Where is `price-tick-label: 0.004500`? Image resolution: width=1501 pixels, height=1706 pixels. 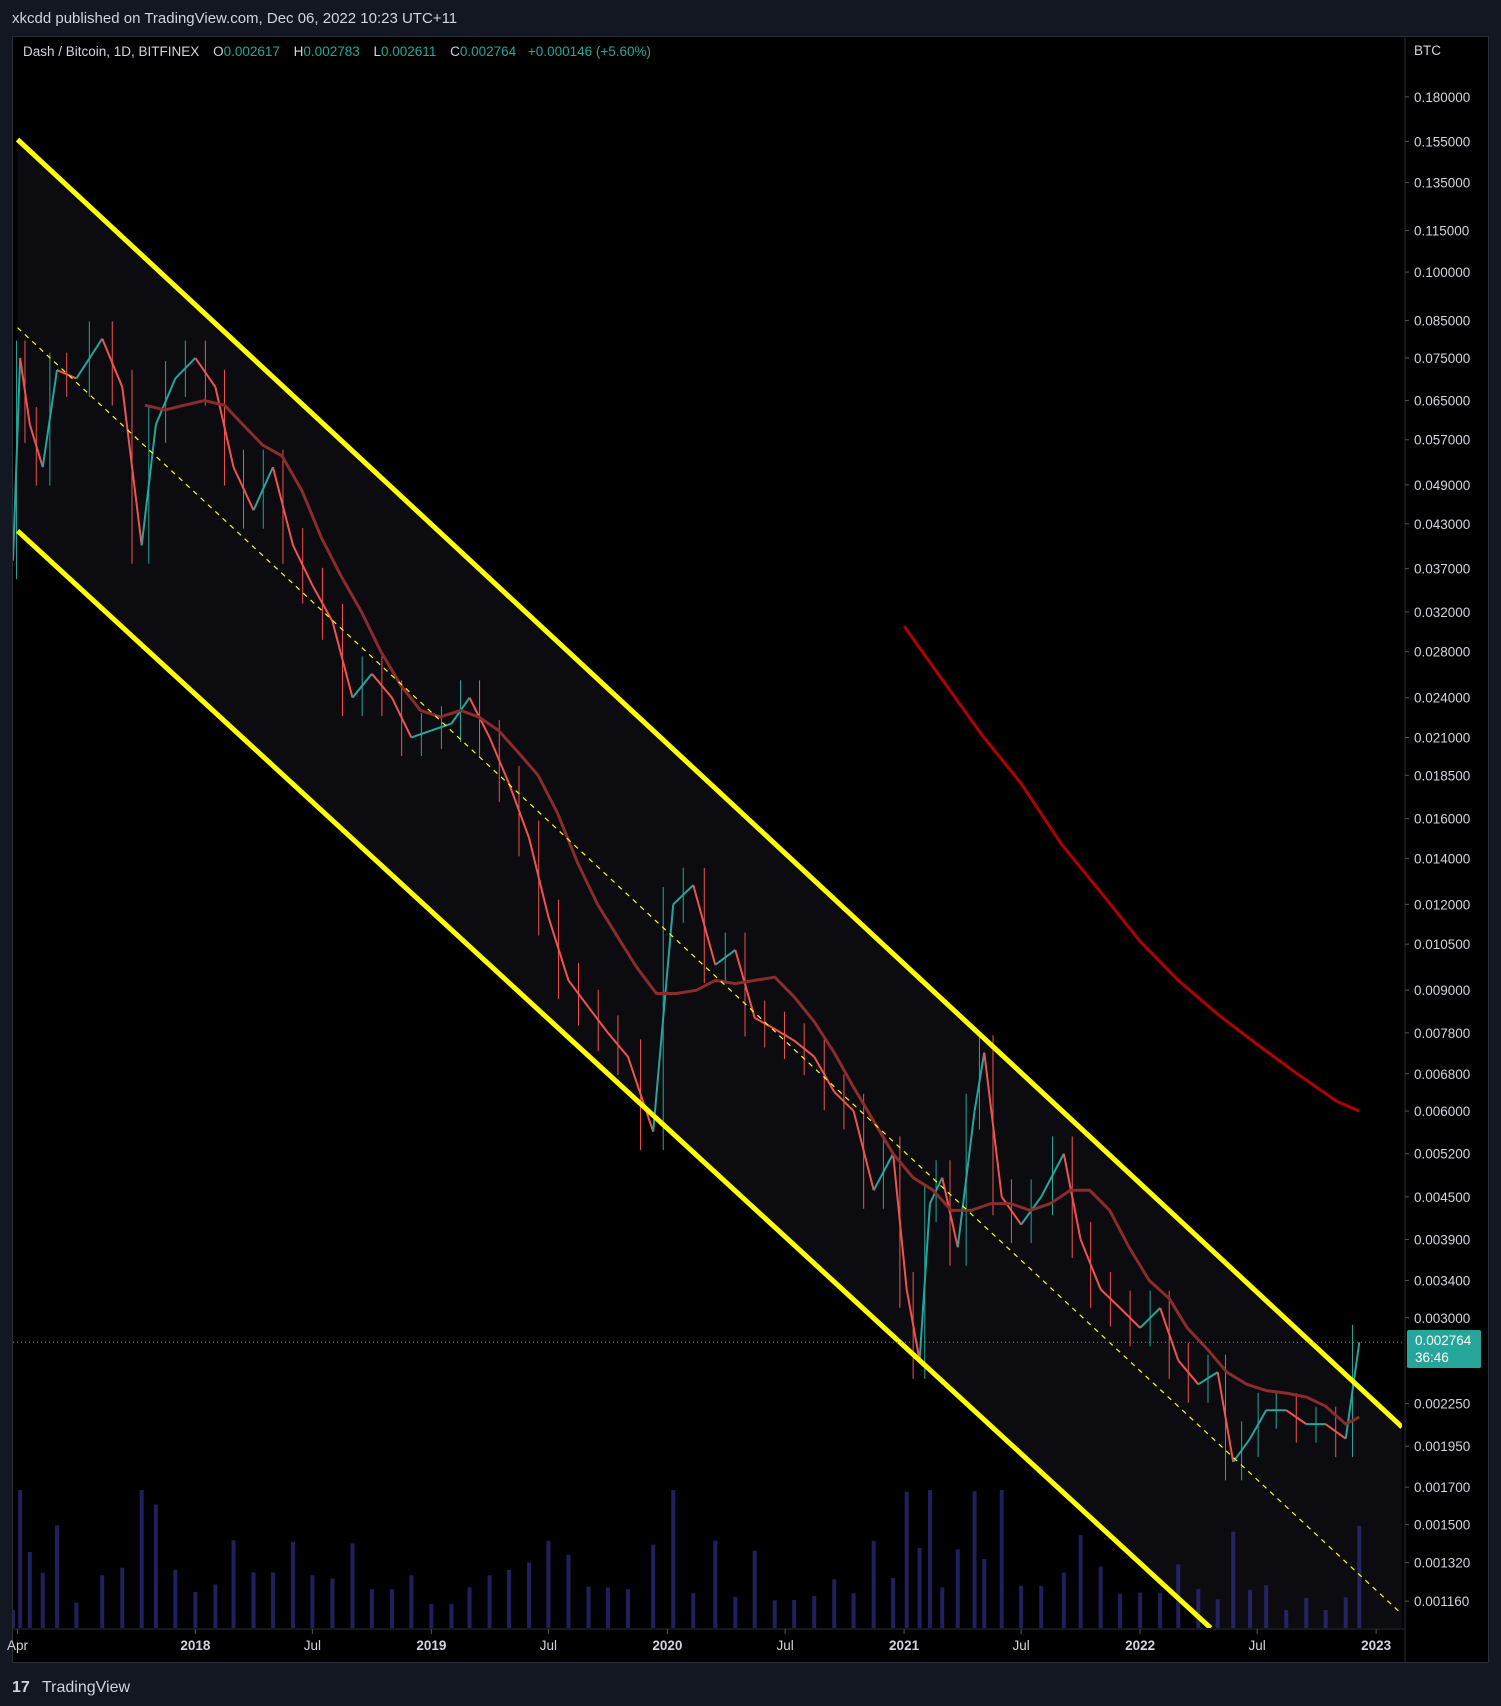 price-tick-label: 0.004500 is located at coordinates (1442, 1197).